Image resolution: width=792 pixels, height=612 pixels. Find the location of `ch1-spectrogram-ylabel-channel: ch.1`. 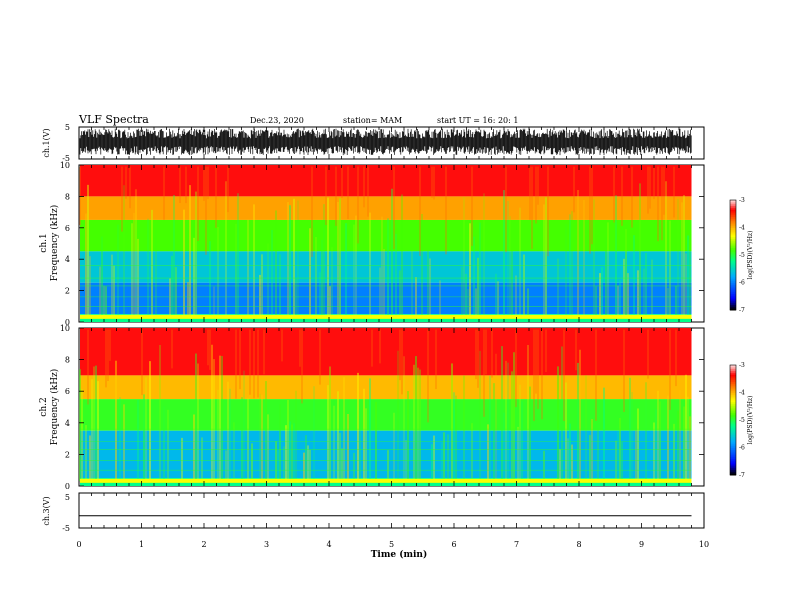

ch1-spectrogram-ylabel-channel: ch.1 is located at coordinates (44, 242).